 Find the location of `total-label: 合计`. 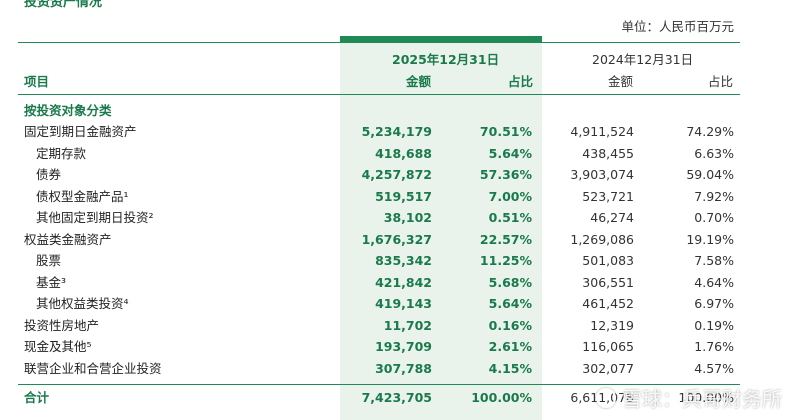

total-label: 合计 is located at coordinates (37, 397).